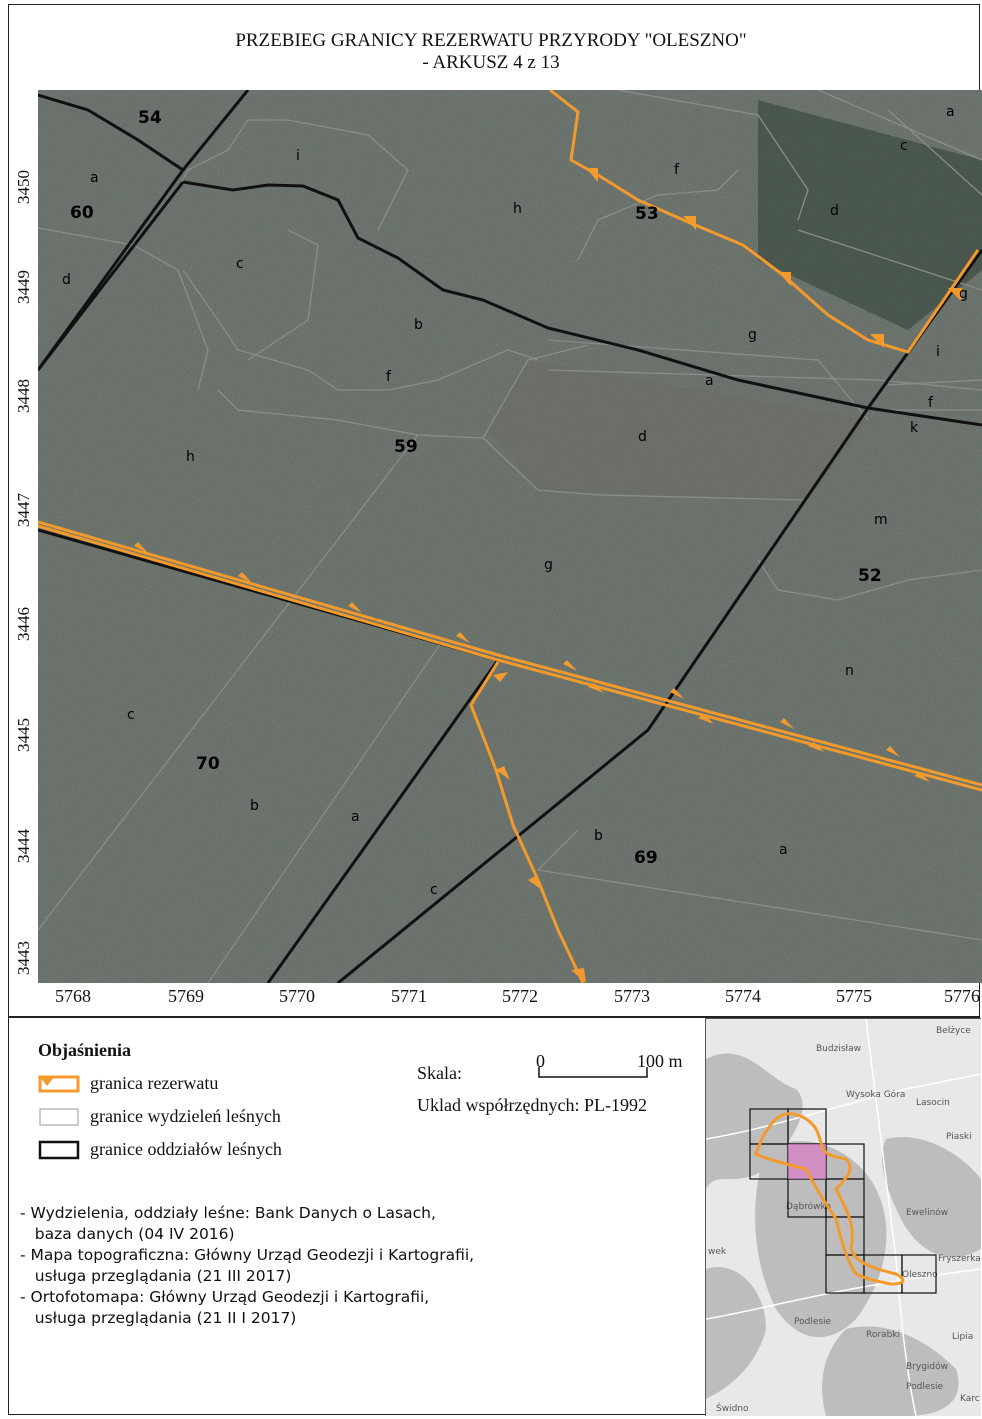 The width and height of the screenshot is (982, 1419). I want to click on x-tick-label: 5772, so click(520, 996).